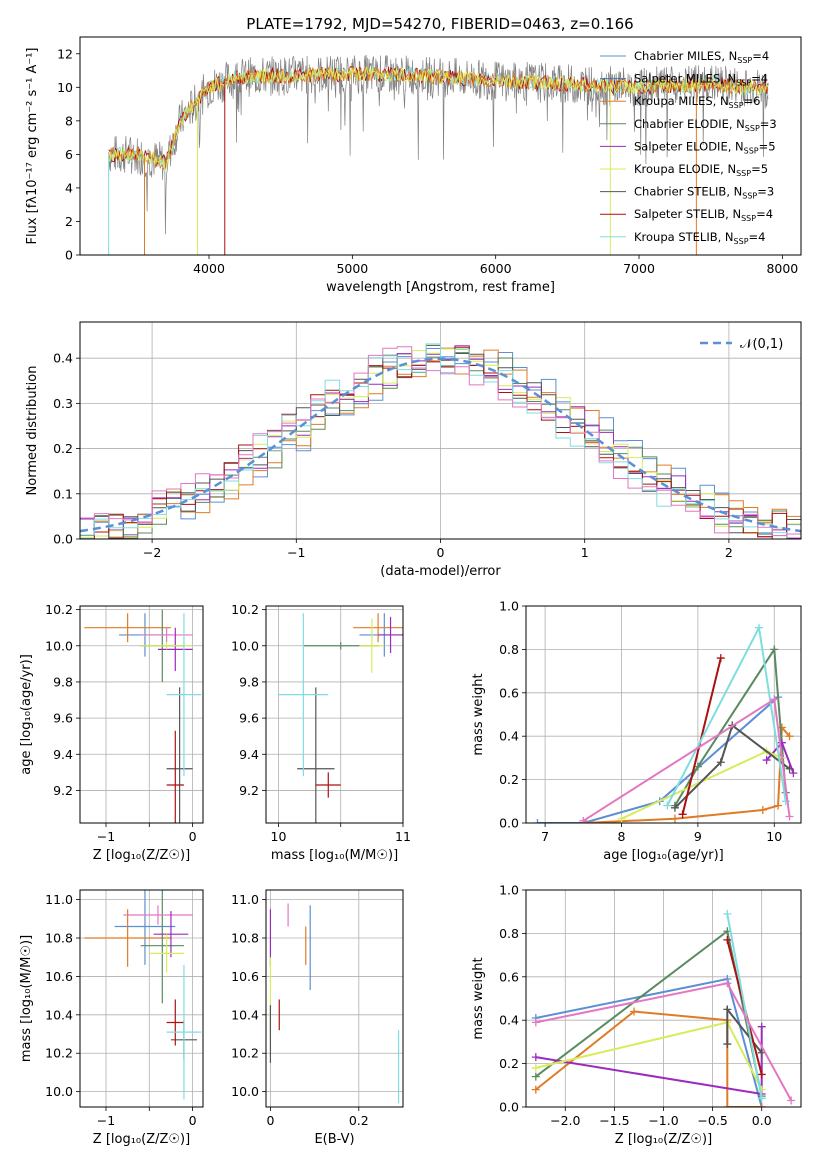 The image size is (819, 1170). I want to click on legend-entry: Kroupa ELODIE, NSSP=5, so click(701, 170).